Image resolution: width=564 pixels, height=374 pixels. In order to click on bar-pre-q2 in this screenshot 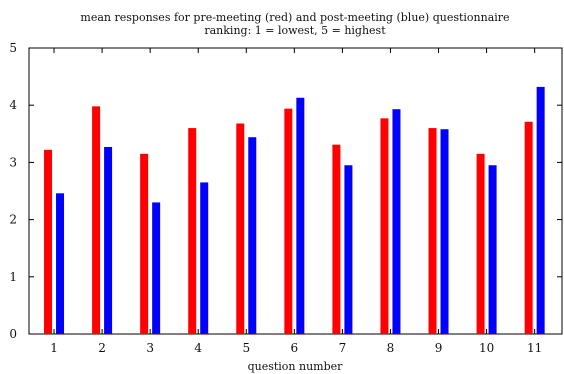, I will do `click(96, 220)`.